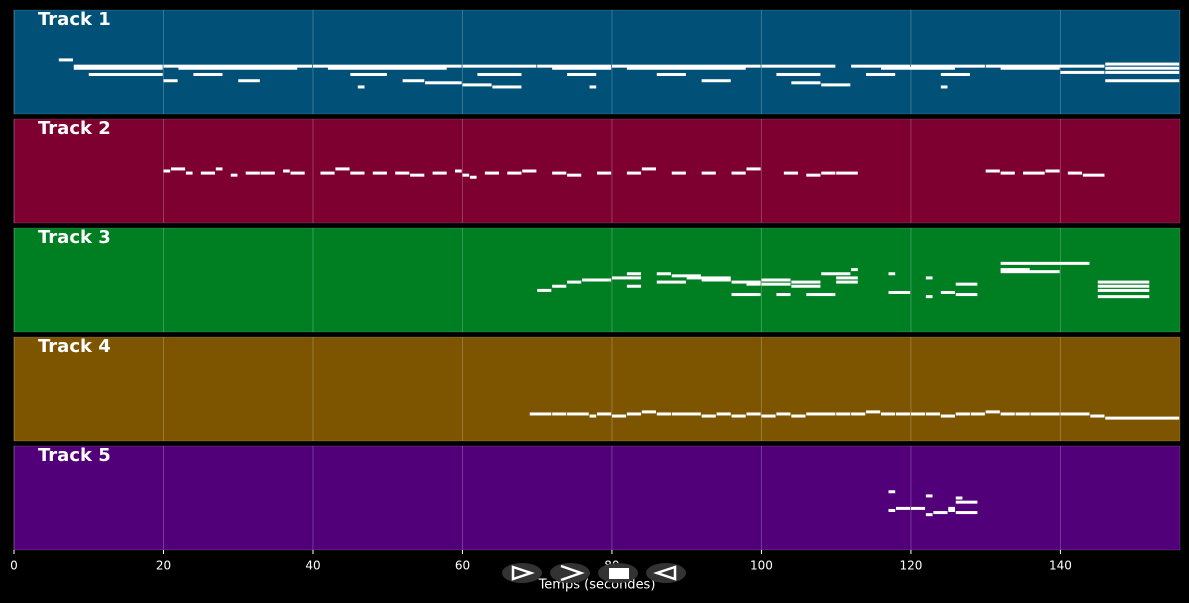  What do you see at coordinates (522, 573) in the screenshot?
I see `play-button` at bounding box center [522, 573].